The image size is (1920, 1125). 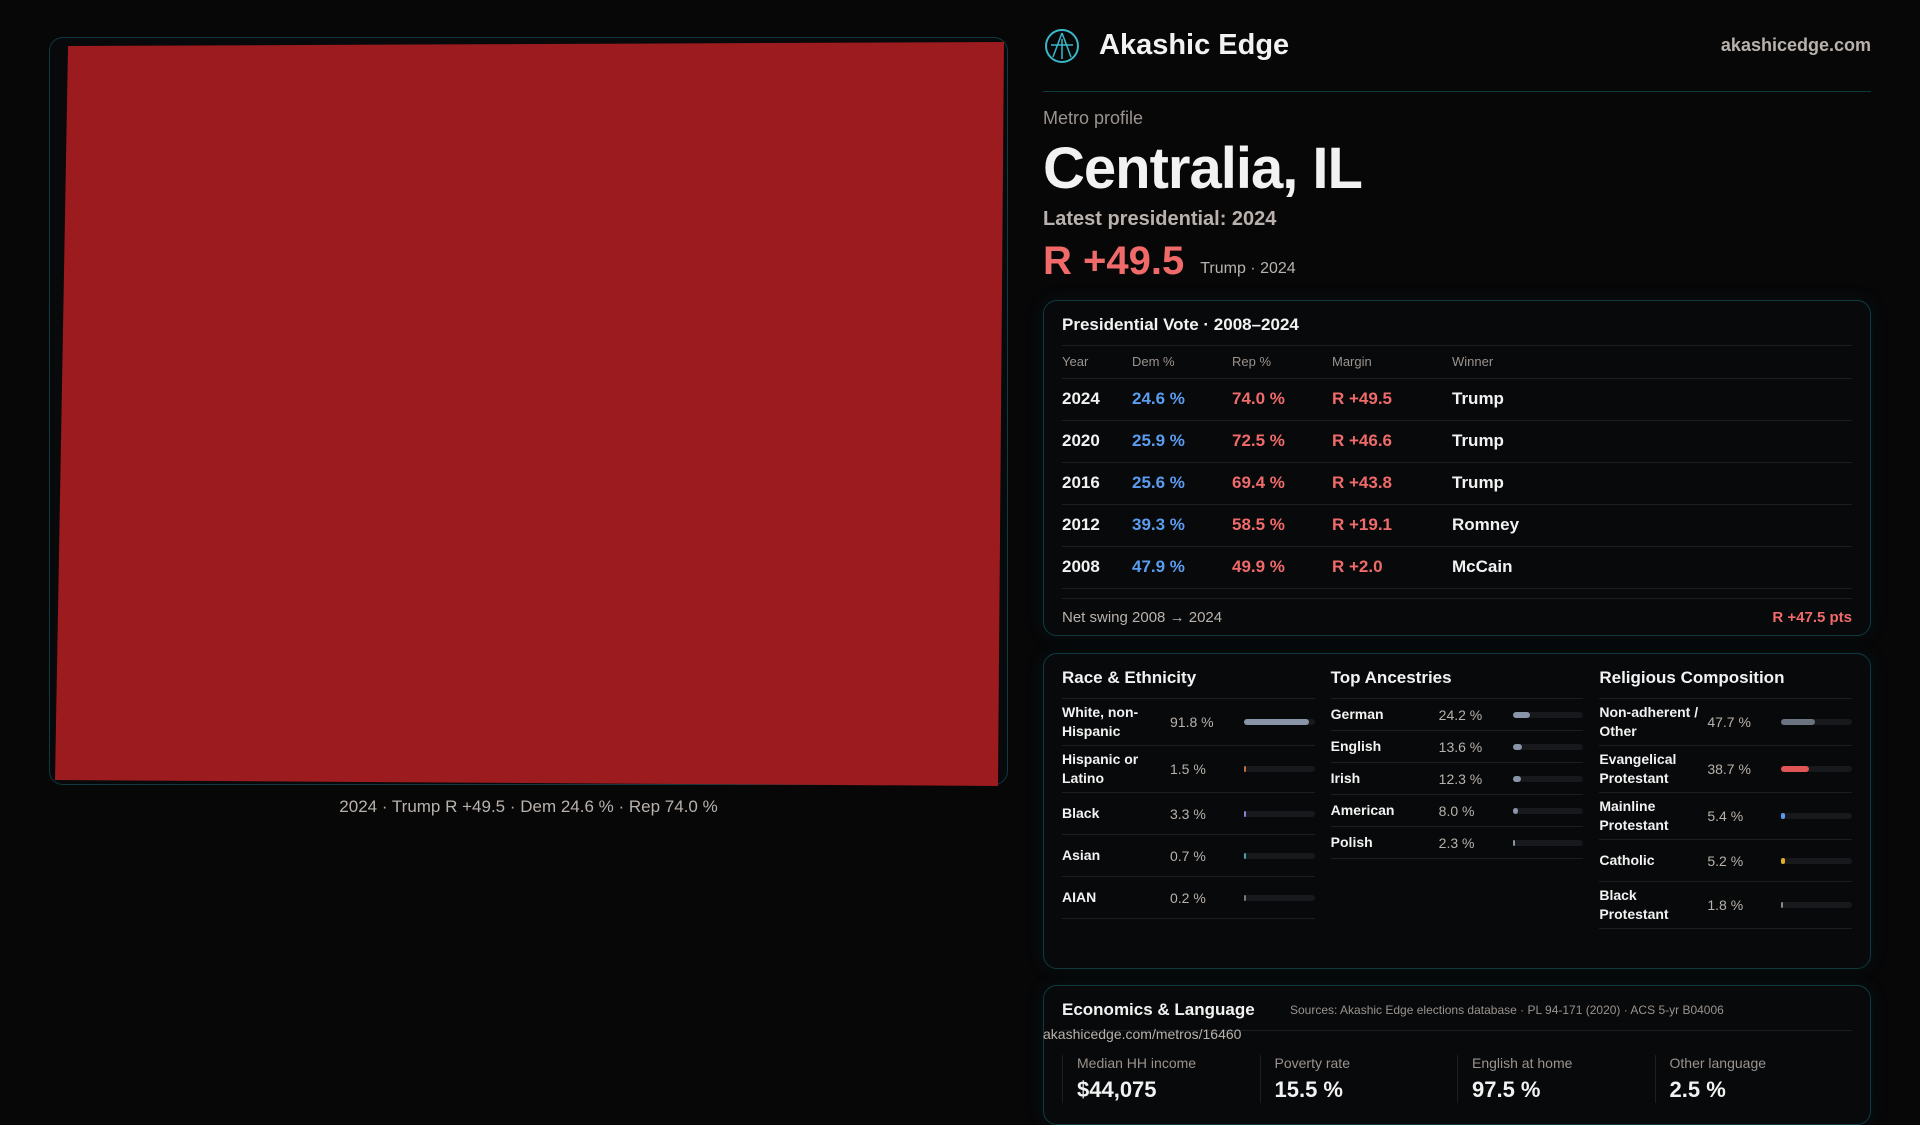 I want to click on row-value: 5.2 %, so click(x=1725, y=860).